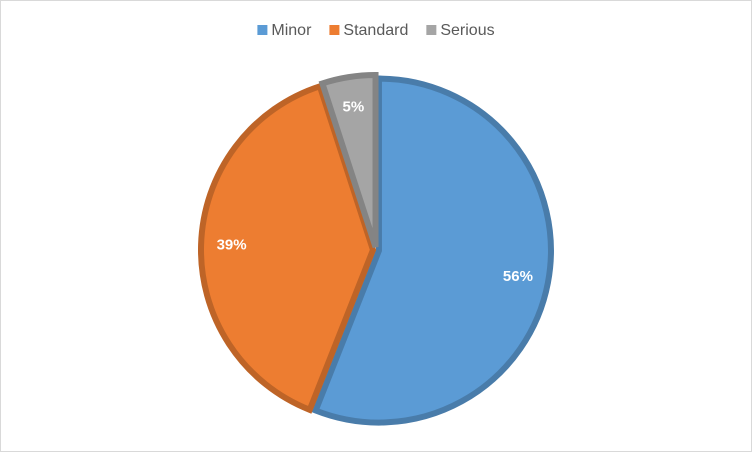 The image size is (752, 452). Describe the element at coordinates (518, 276) in the screenshot. I see `data-label: 56%` at that location.